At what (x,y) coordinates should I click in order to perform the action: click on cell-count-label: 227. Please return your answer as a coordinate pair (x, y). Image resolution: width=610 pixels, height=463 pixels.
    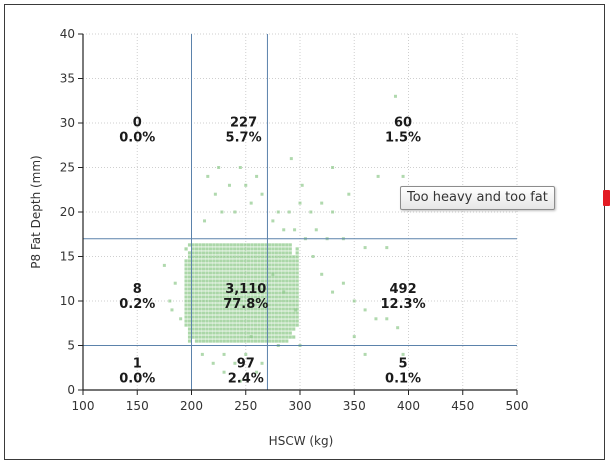
    Looking at the image, I should click on (243, 122).